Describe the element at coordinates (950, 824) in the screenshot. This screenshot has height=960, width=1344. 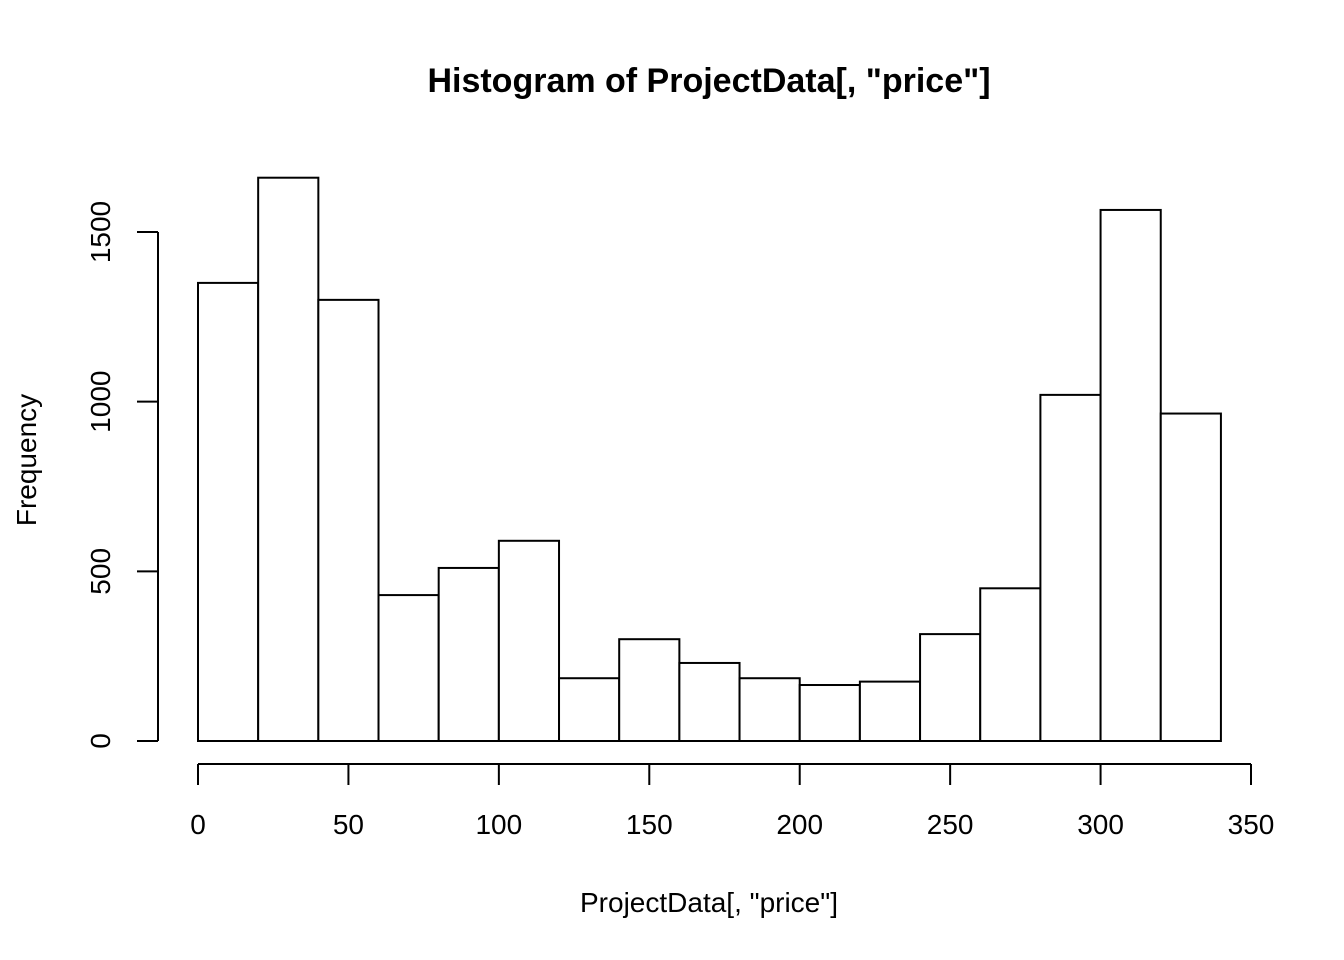
I see `x-tick-label-5: 250` at that location.